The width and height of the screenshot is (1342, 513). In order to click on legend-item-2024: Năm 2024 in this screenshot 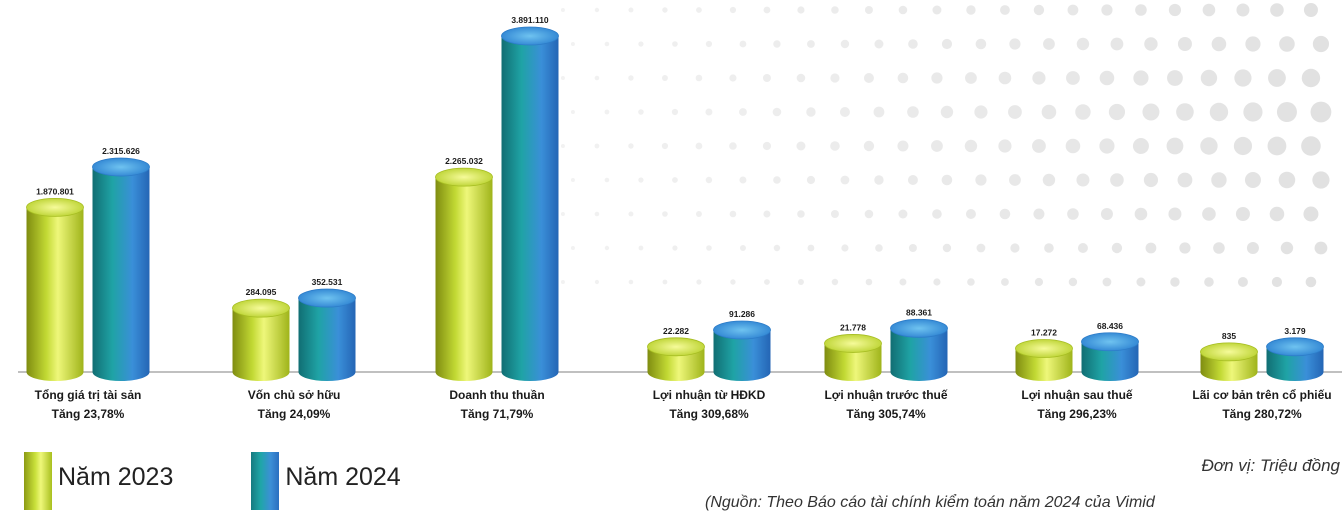, I will do `click(326, 481)`.